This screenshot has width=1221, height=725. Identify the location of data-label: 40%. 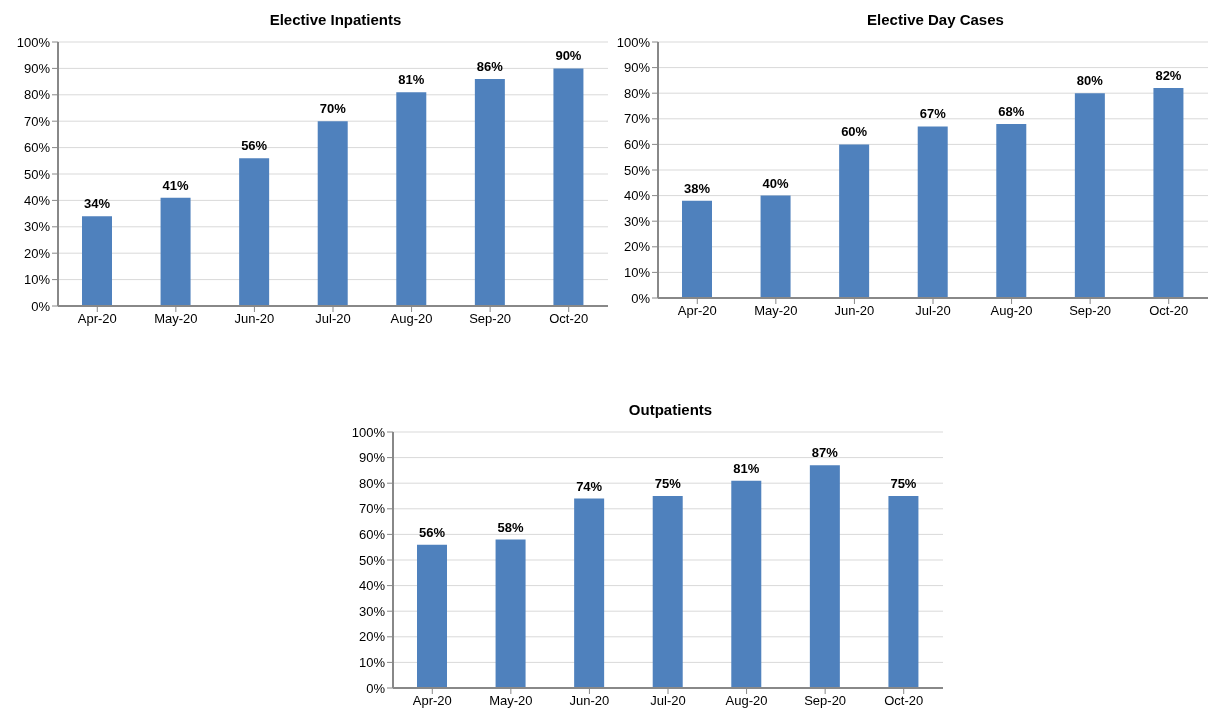
(776, 183).